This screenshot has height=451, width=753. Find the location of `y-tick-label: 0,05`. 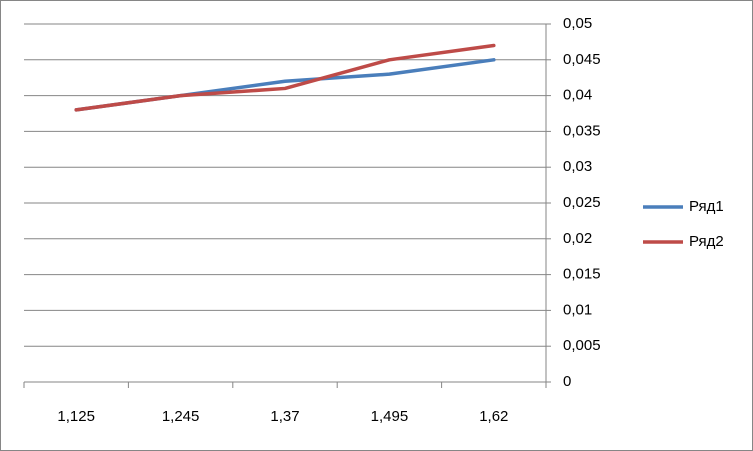

y-tick-label: 0,05 is located at coordinates (577, 23).